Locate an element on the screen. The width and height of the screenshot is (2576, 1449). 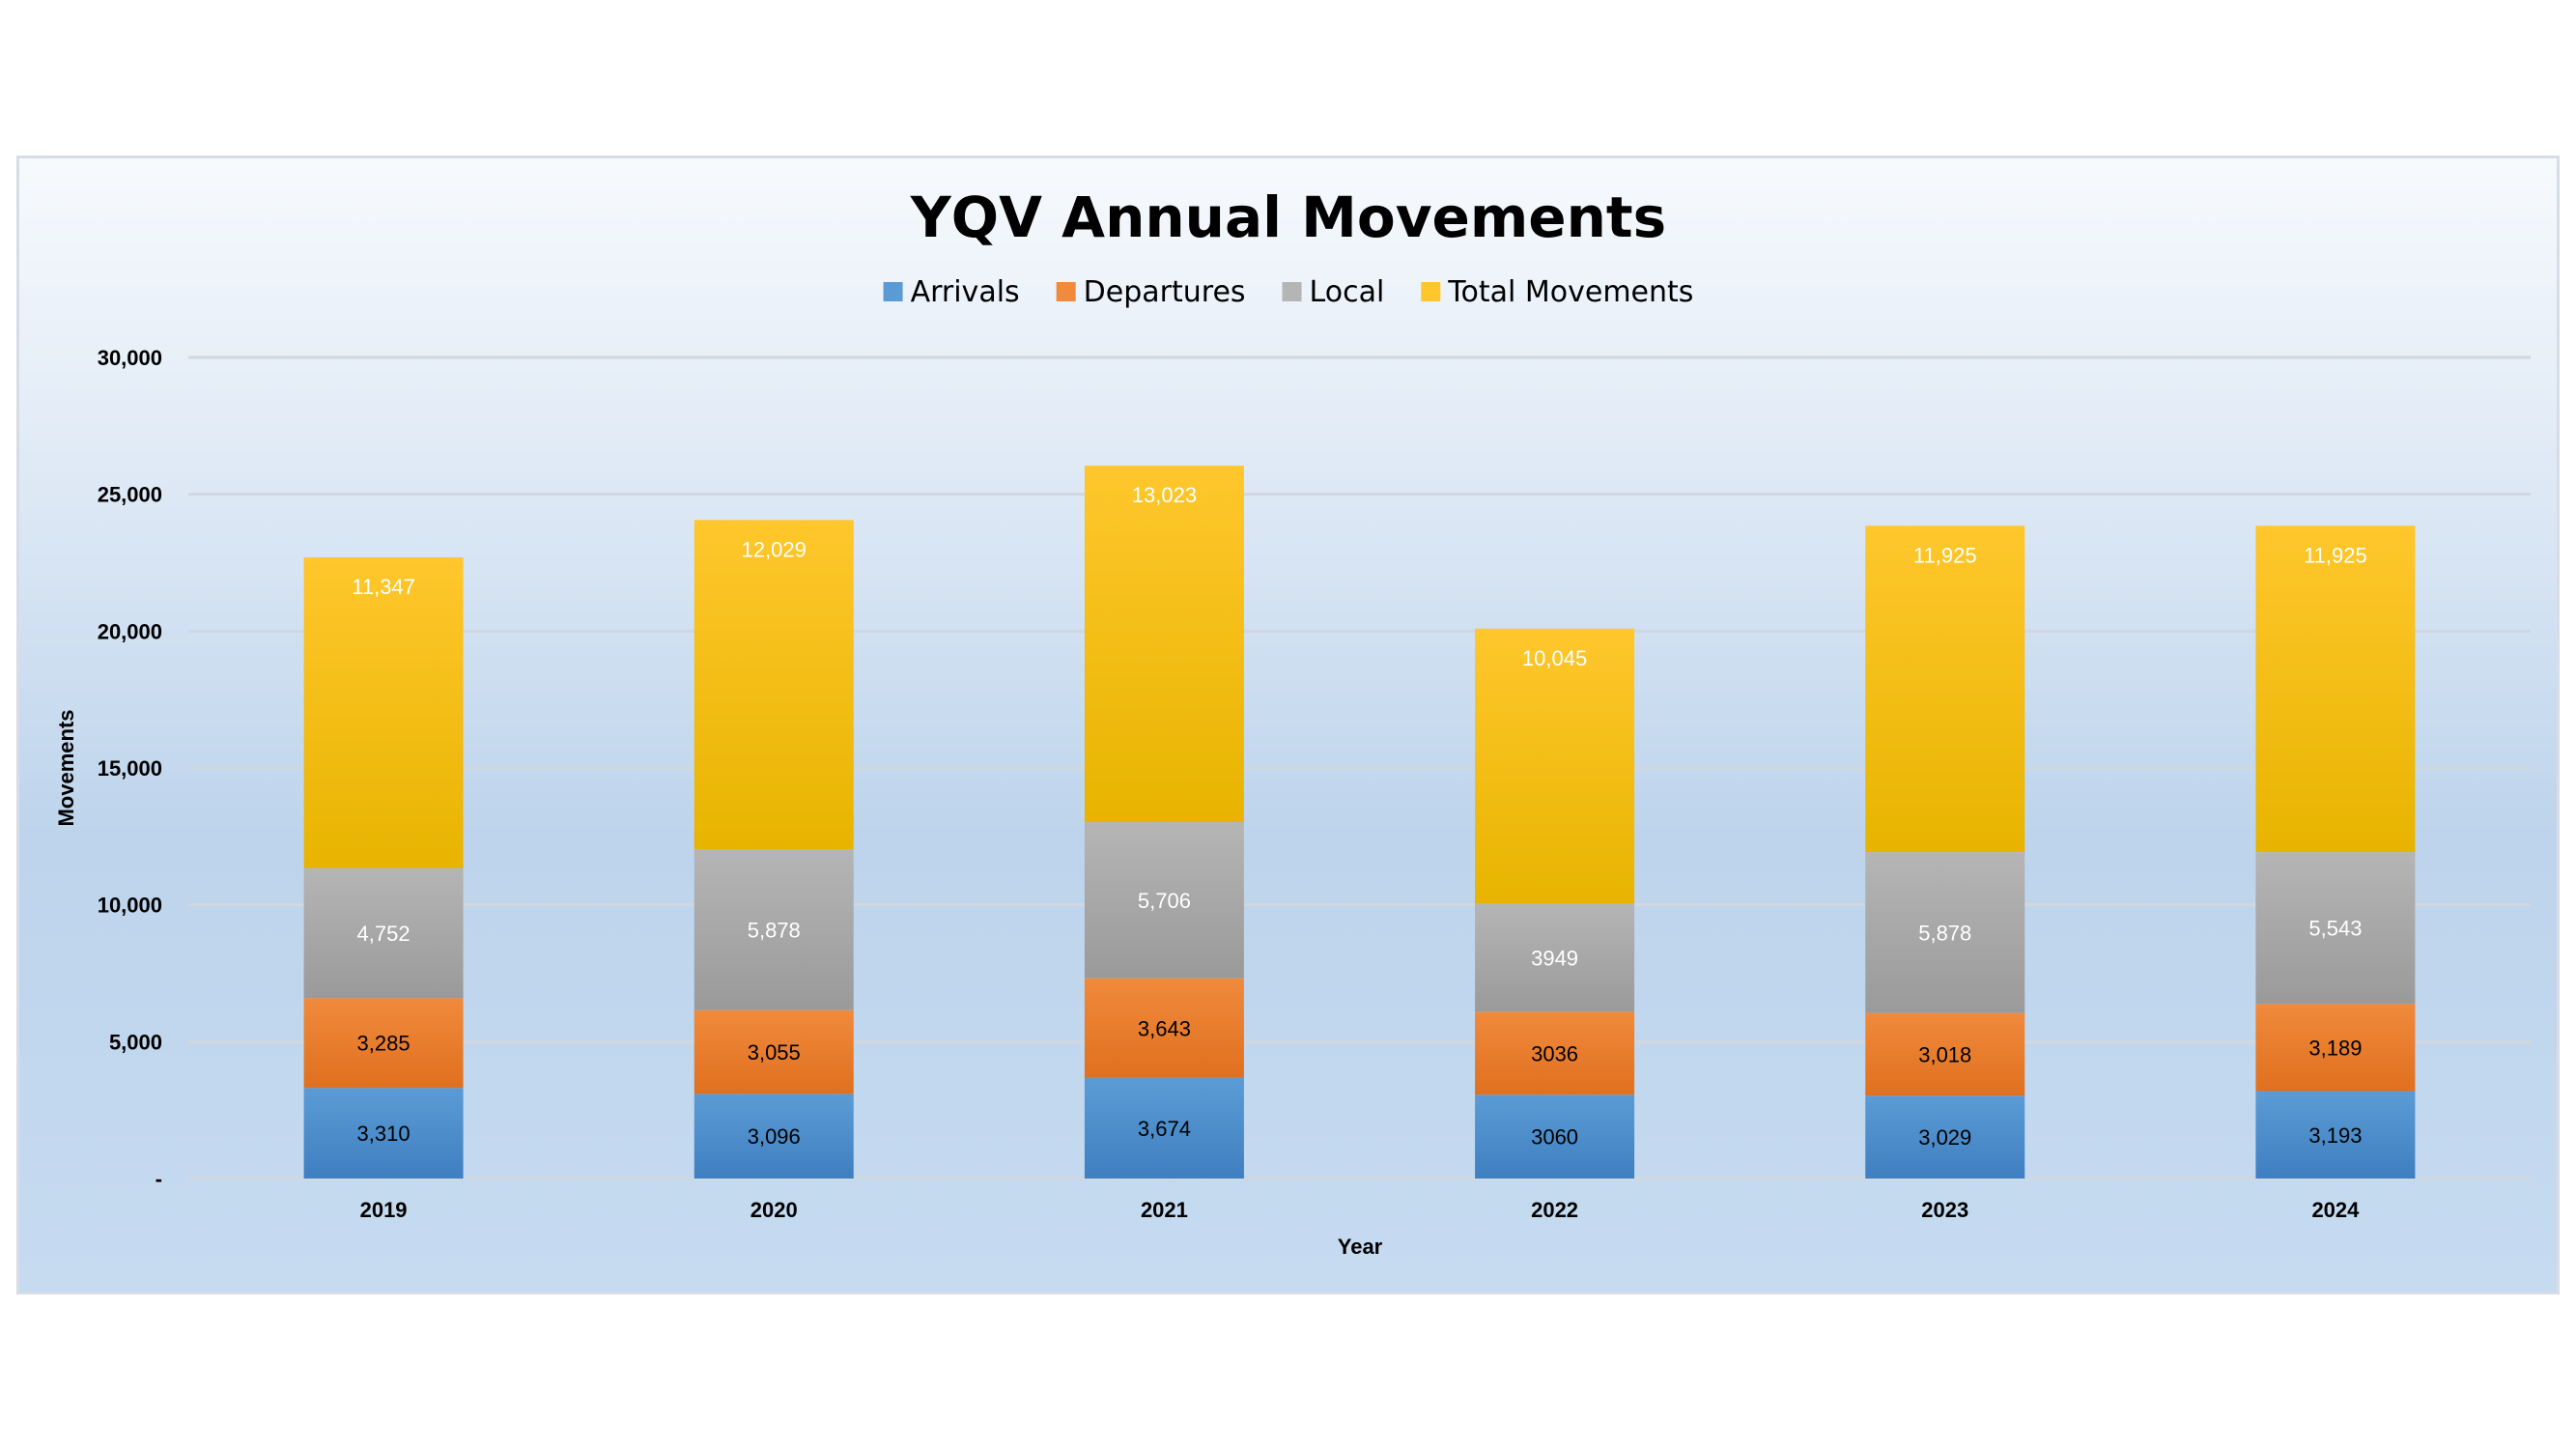
legend-label: Local is located at coordinates (1347, 292).